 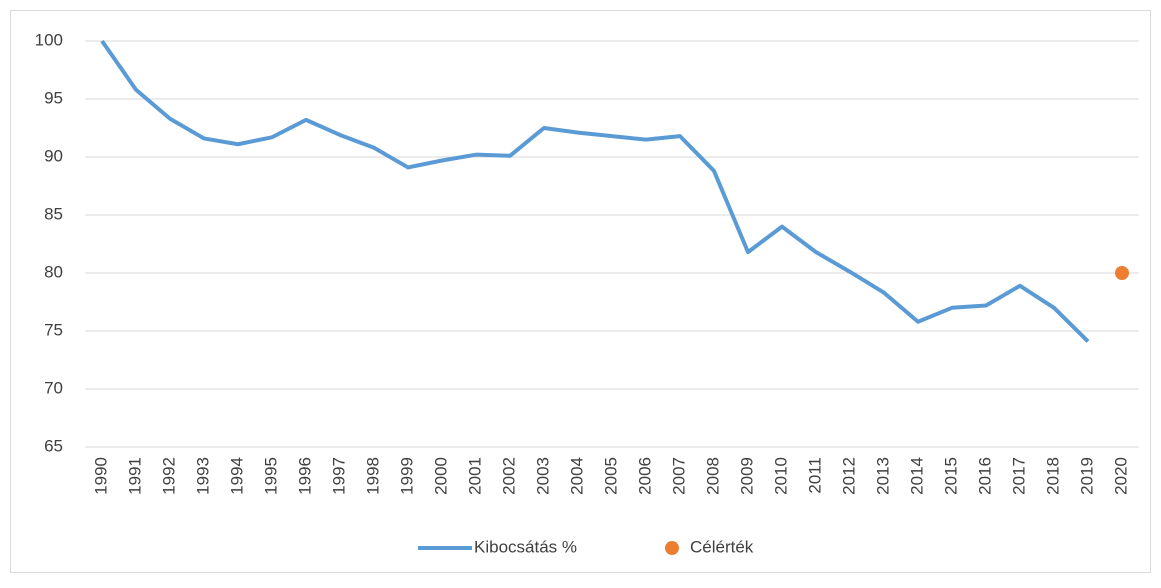 I want to click on x-tick-label: 1995, so click(x=270, y=476).